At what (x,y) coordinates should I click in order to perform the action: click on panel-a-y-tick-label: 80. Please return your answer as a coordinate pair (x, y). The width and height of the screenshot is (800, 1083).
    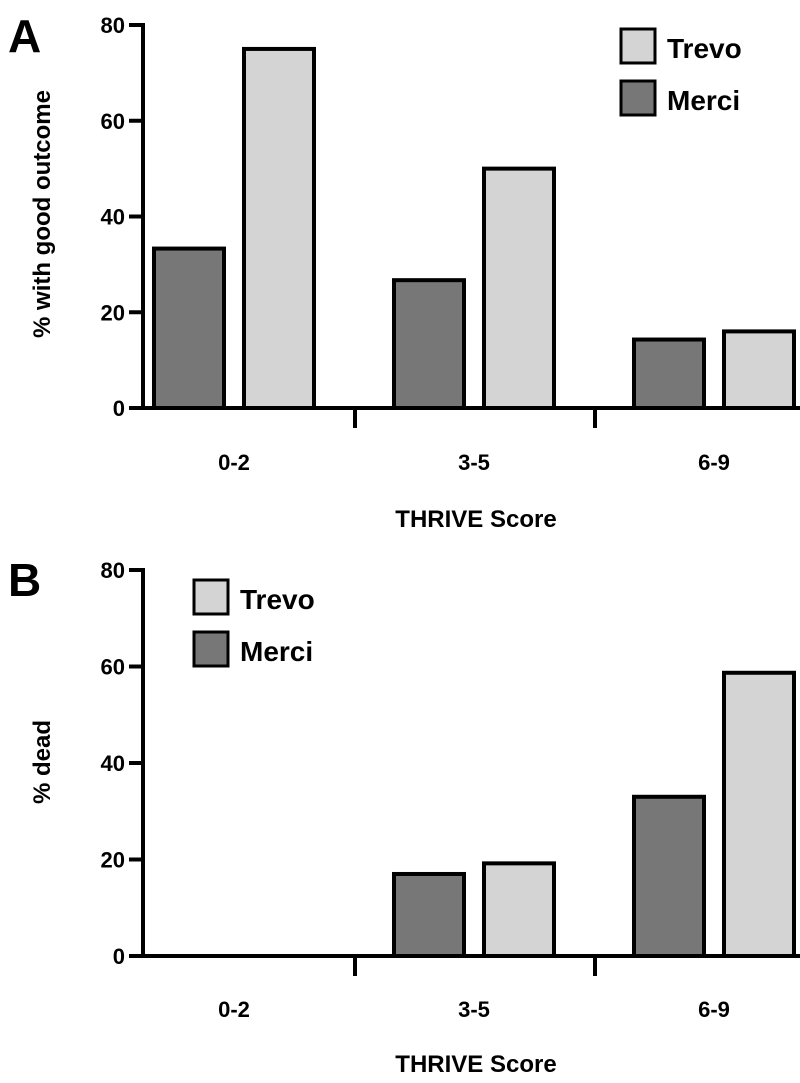
    Looking at the image, I should click on (113, 25).